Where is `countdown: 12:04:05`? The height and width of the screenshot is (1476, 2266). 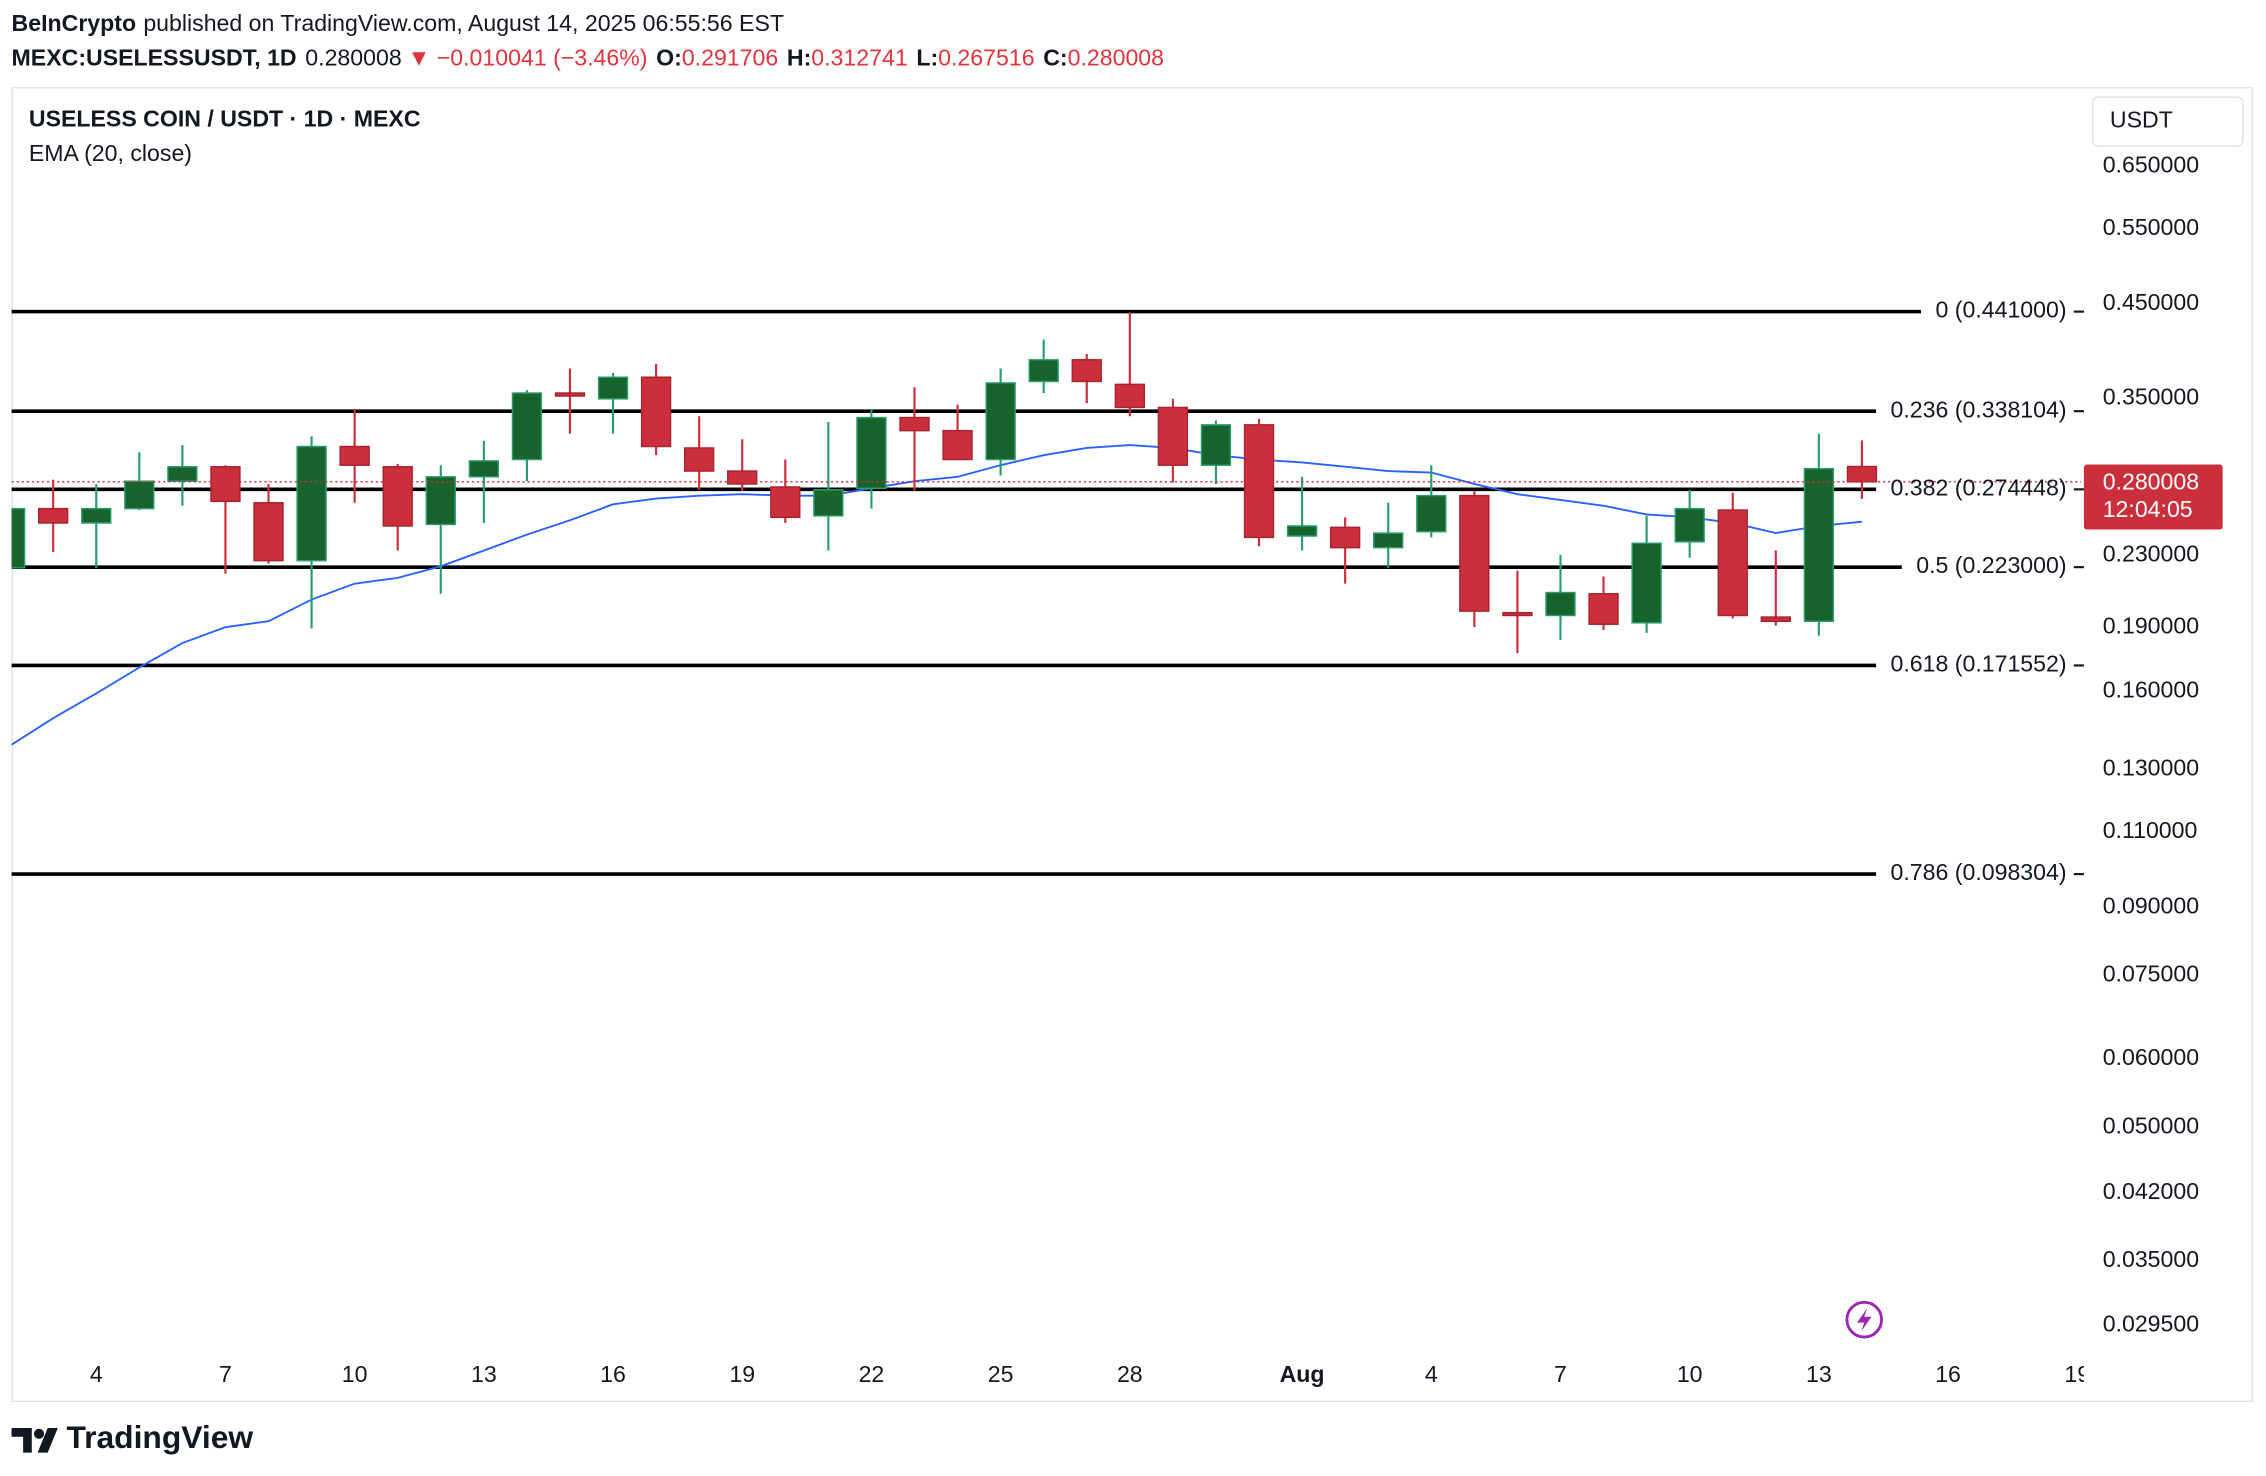
countdown: 12:04:05 is located at coordinates (2148, 509).